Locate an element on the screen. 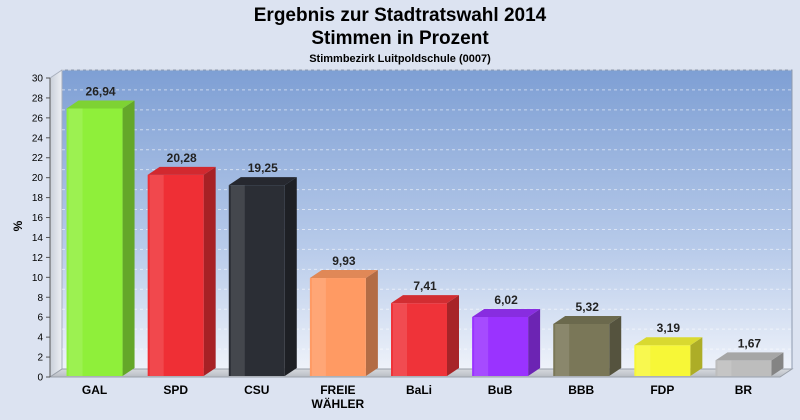  y-tick-label: 22 is located at coordinates (38, 158).